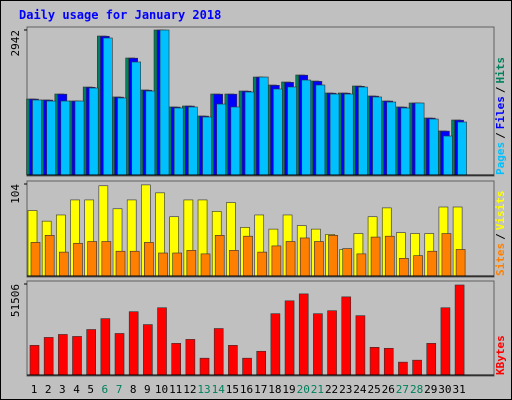 The image size is (512, 400). What do you see at coordinates (500, 259) in the screenshot?
I see `legend-entry: Sites` at bounding box center [500, 259].